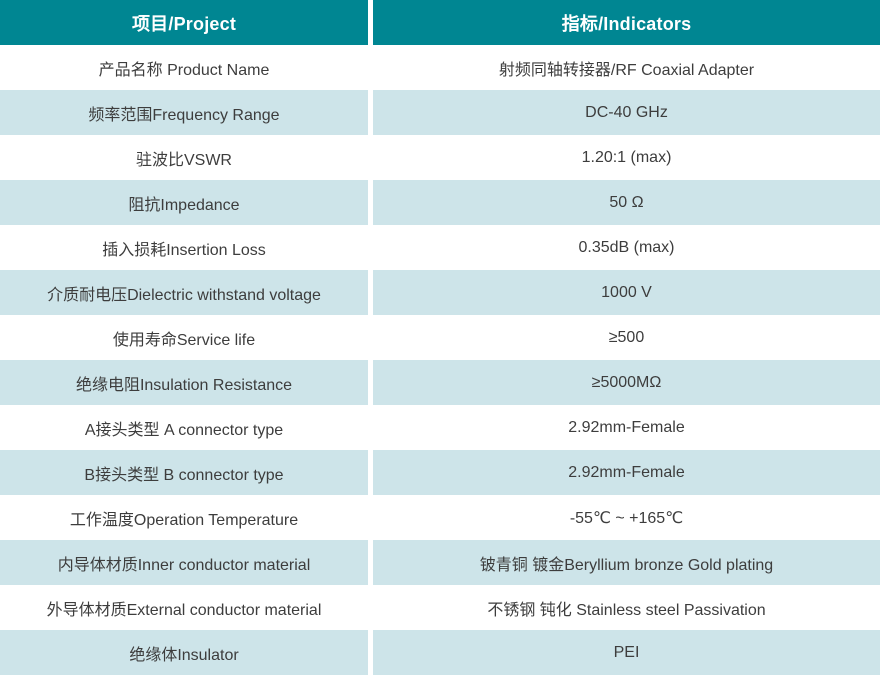 The height and width of the screenshot is (678, 880). What do you see at coordinates (184, 157) in the screenshot?
I see `project-cell: 驻波比VSWR` at bounding box center [184, 157].